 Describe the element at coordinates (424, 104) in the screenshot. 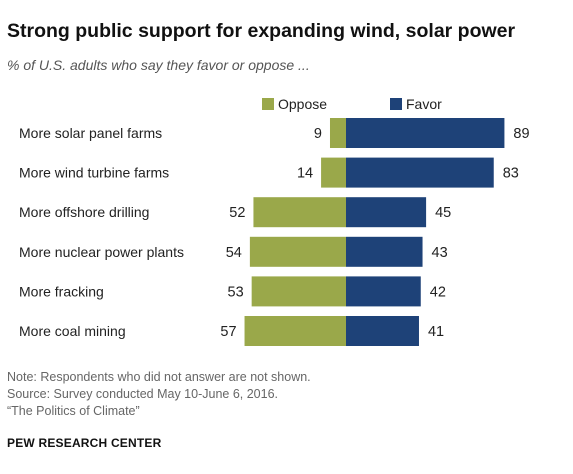

I see `legend-label-favor: Favor` at that location.